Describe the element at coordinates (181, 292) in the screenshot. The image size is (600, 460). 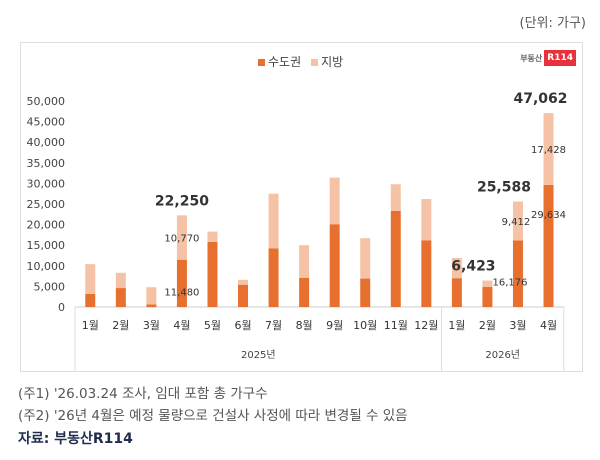
I see `segment-label-capital: 11,480` at that location.